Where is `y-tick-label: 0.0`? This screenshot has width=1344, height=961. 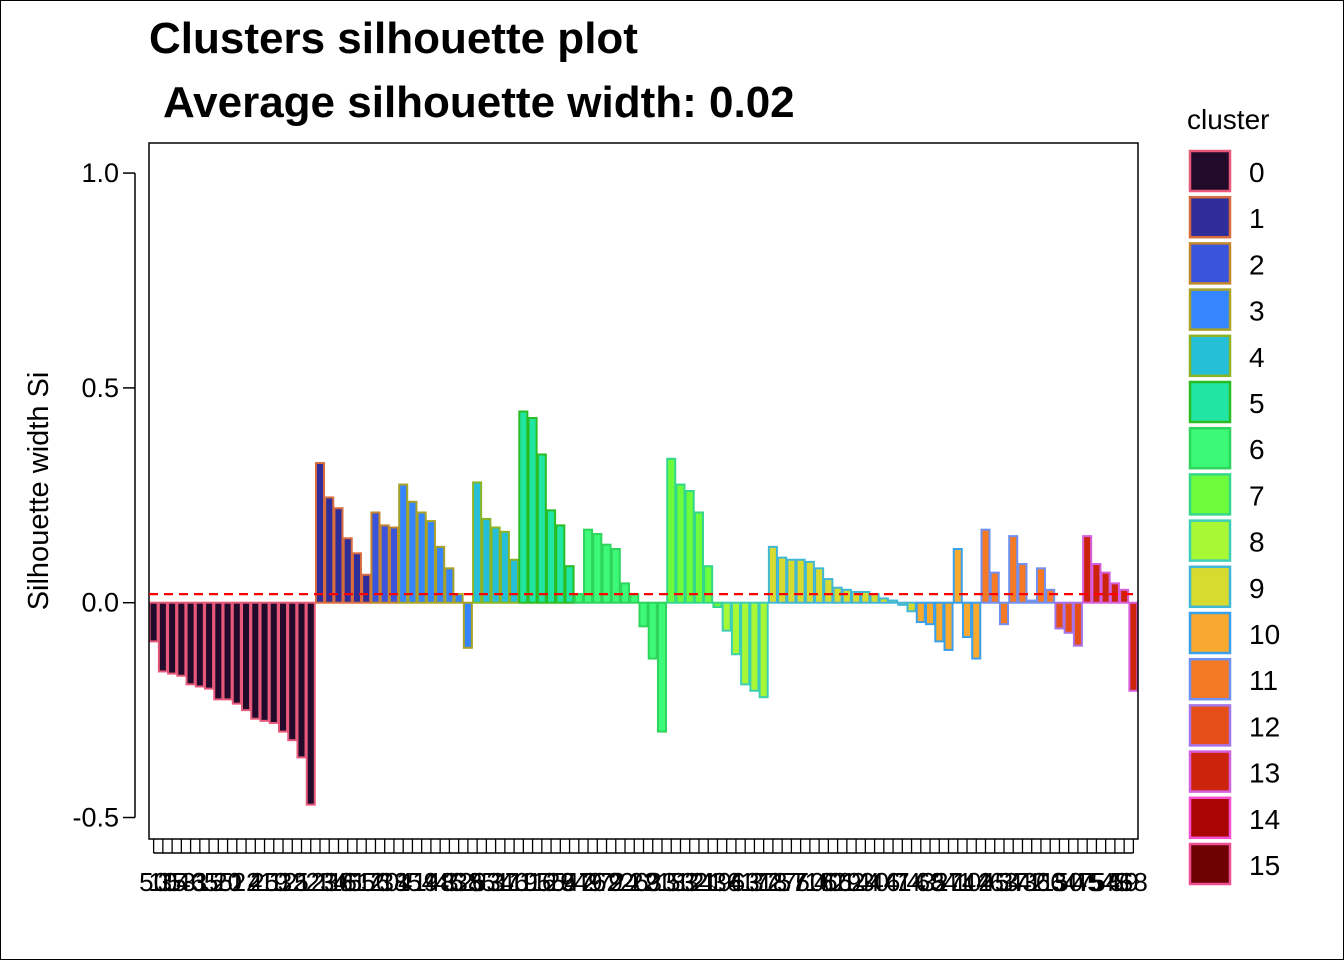 y-tick-label: 0.0 is located at coordinates (100, 603).